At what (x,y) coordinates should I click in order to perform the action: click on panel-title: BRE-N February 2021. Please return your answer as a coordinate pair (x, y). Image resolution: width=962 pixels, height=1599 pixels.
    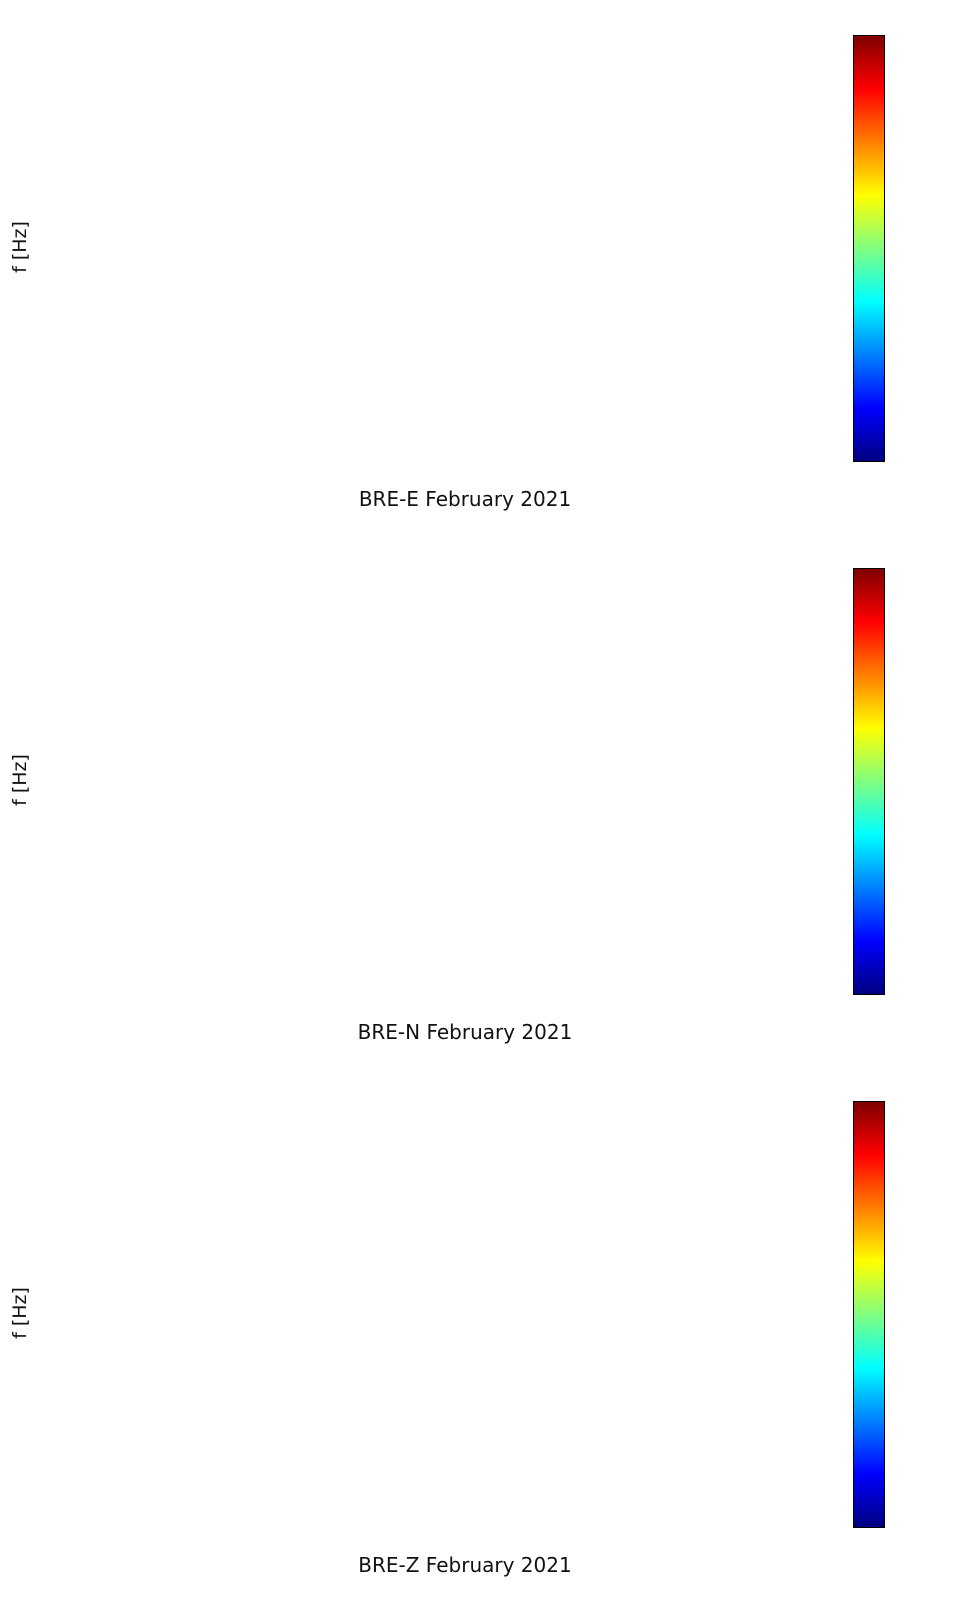
    Looking at the image, I should click on (465, 1032).